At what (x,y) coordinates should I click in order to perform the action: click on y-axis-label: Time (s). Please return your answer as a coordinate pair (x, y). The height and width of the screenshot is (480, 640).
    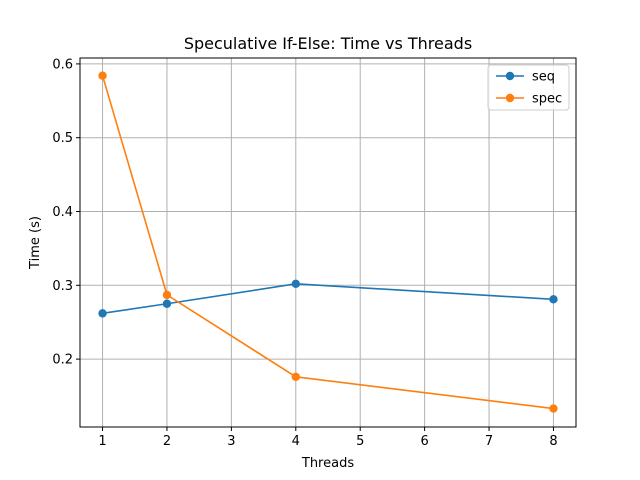
    Looking at the image, I should click on (35, 243).